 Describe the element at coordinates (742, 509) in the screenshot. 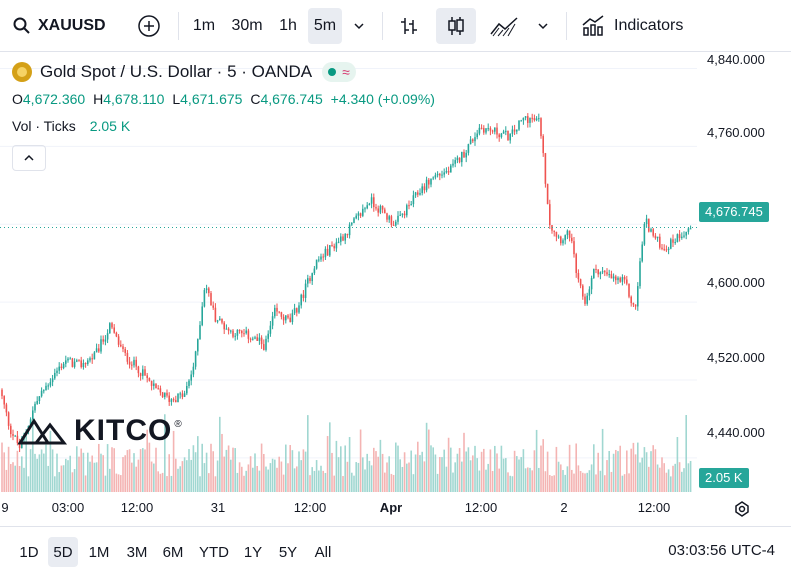

I see `chart-settings-button` at that location.